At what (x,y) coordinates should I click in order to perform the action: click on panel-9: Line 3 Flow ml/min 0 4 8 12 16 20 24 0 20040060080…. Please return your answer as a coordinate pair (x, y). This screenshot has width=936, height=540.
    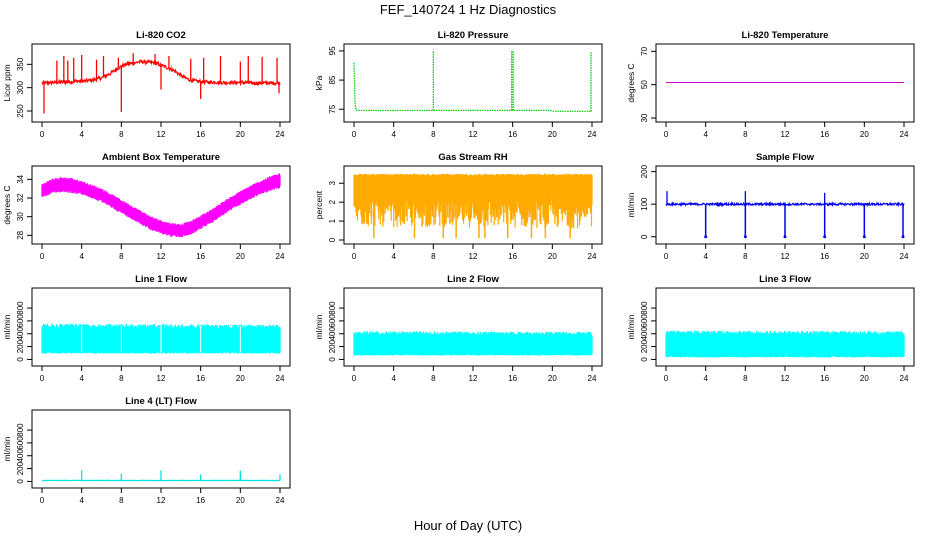
    Looking at the image, I should click on (770, 328).